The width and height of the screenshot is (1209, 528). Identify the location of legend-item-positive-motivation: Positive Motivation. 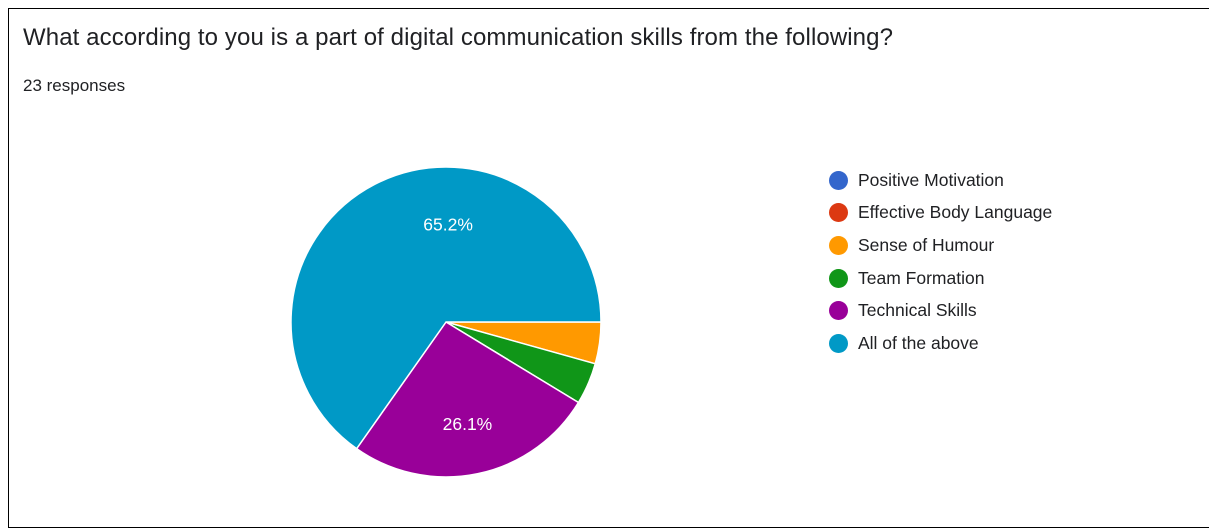
(989, 180).